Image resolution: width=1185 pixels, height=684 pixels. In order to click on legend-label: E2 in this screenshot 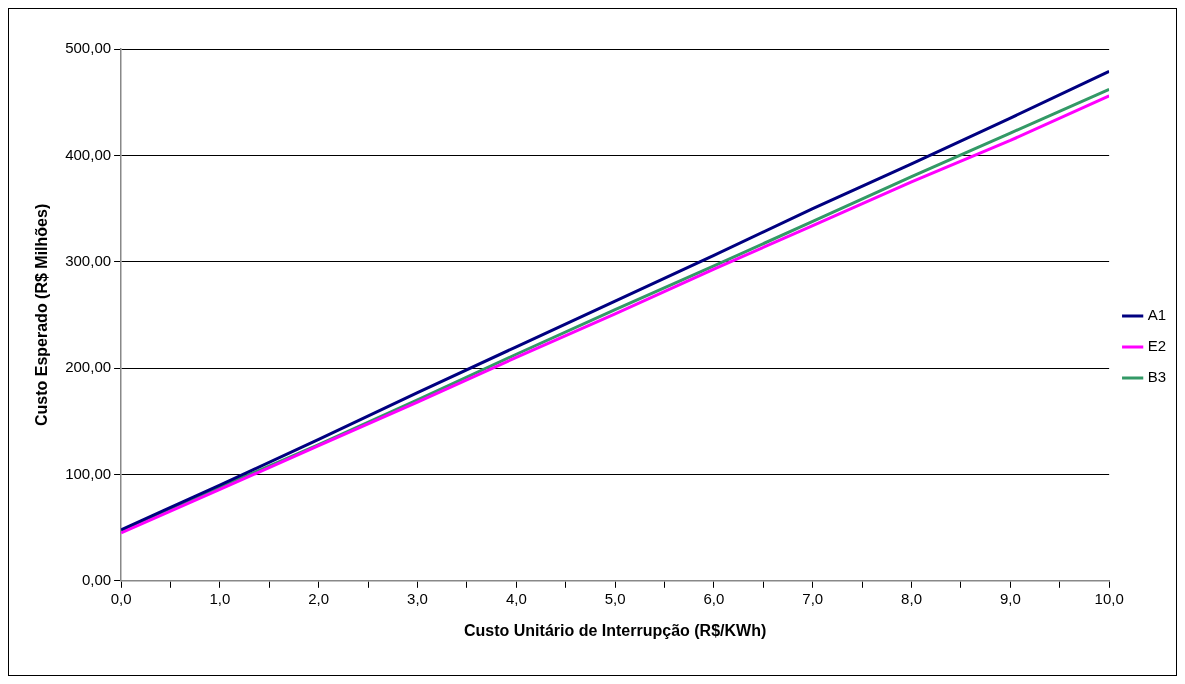, I will do `click(1157, 346)`.